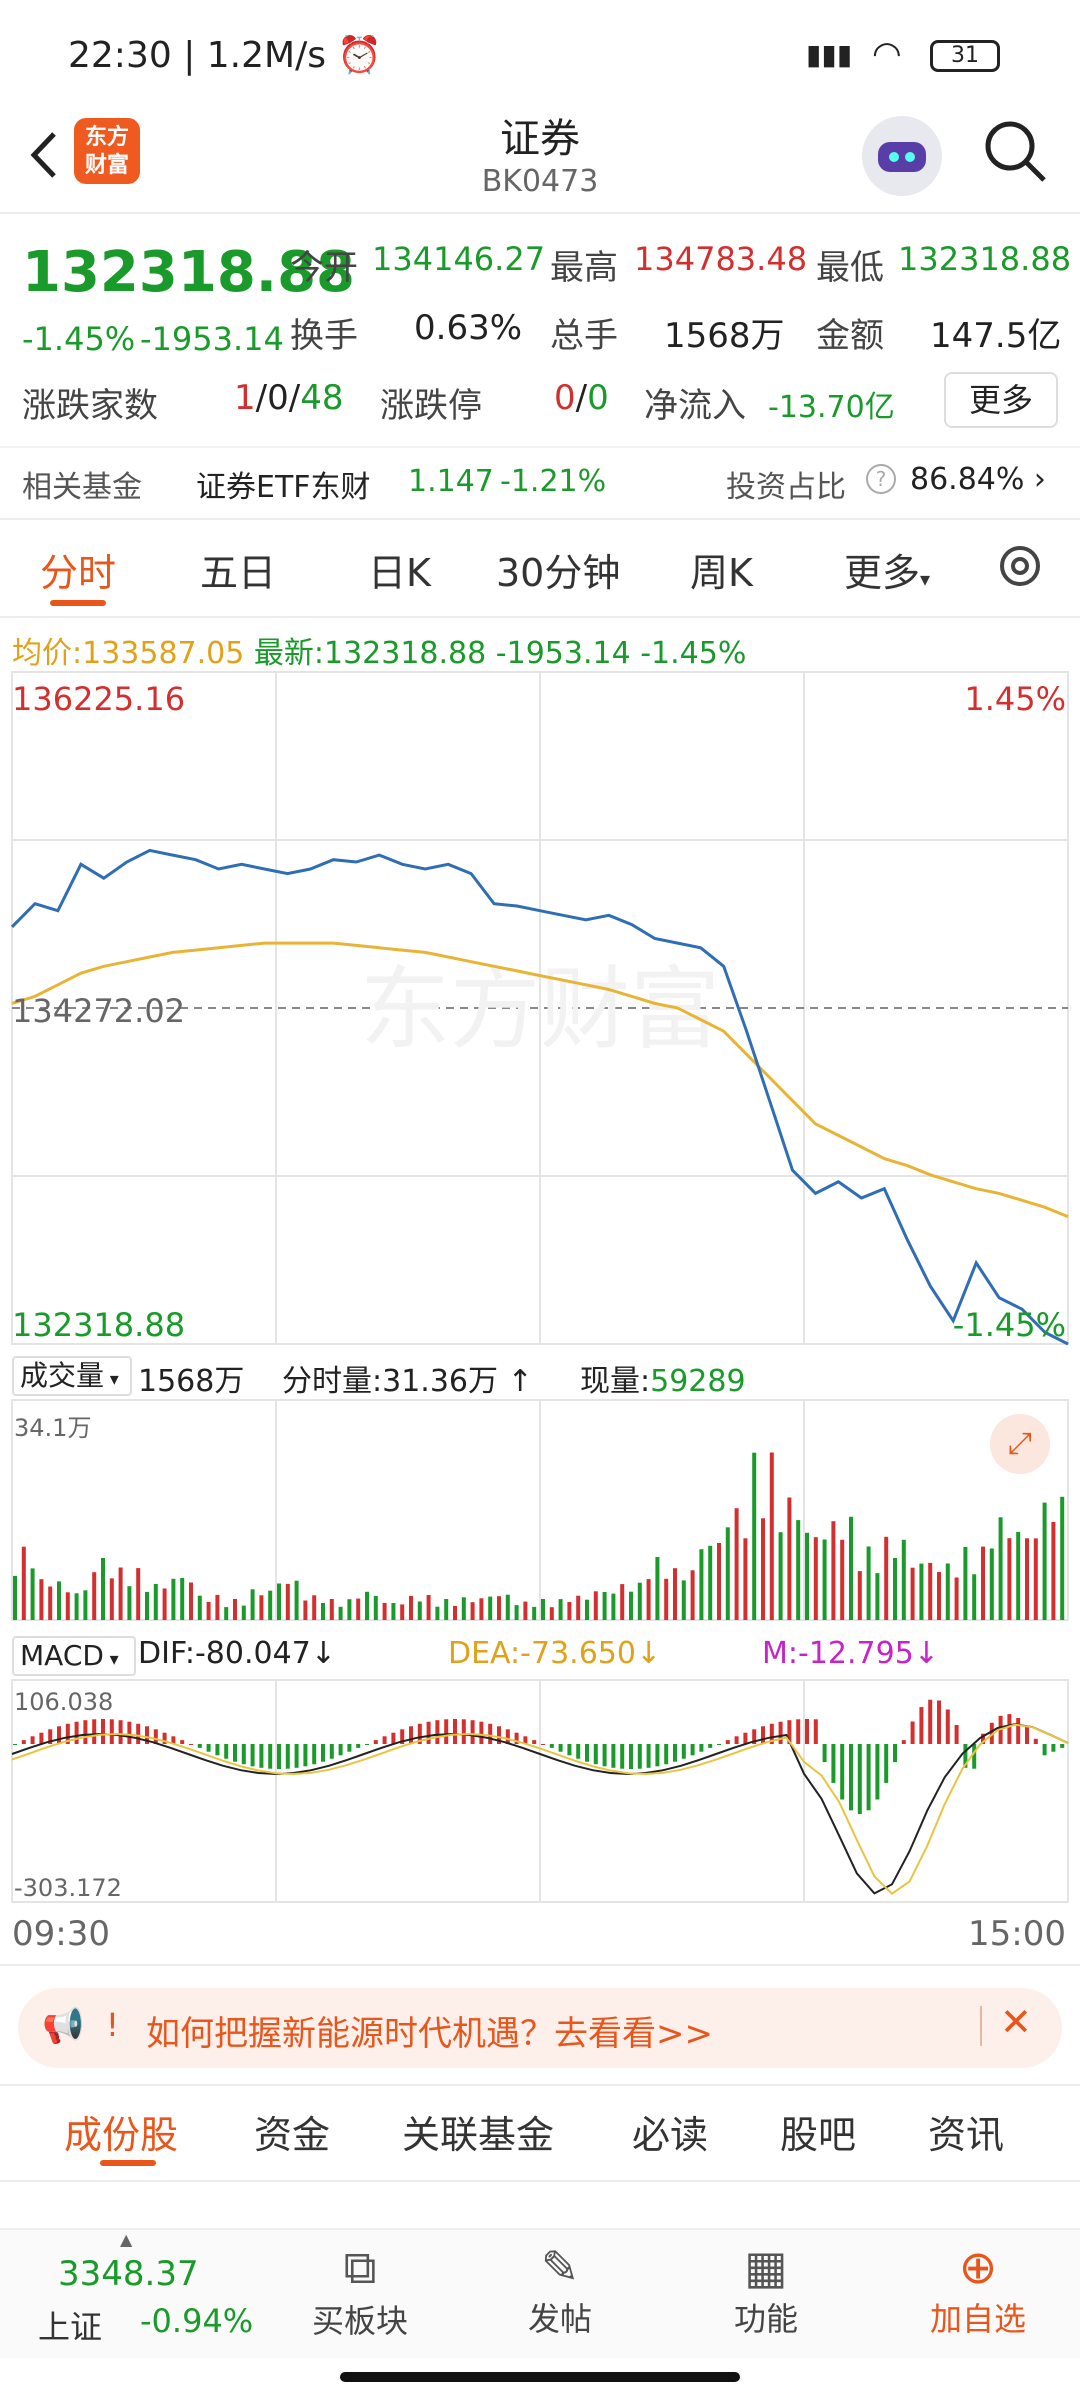 The height and width of the screenshot is (2400, 1080). I want to click on index-ticker: ▲ 3348.37 上证 -0.94%, so click(133, 2295).